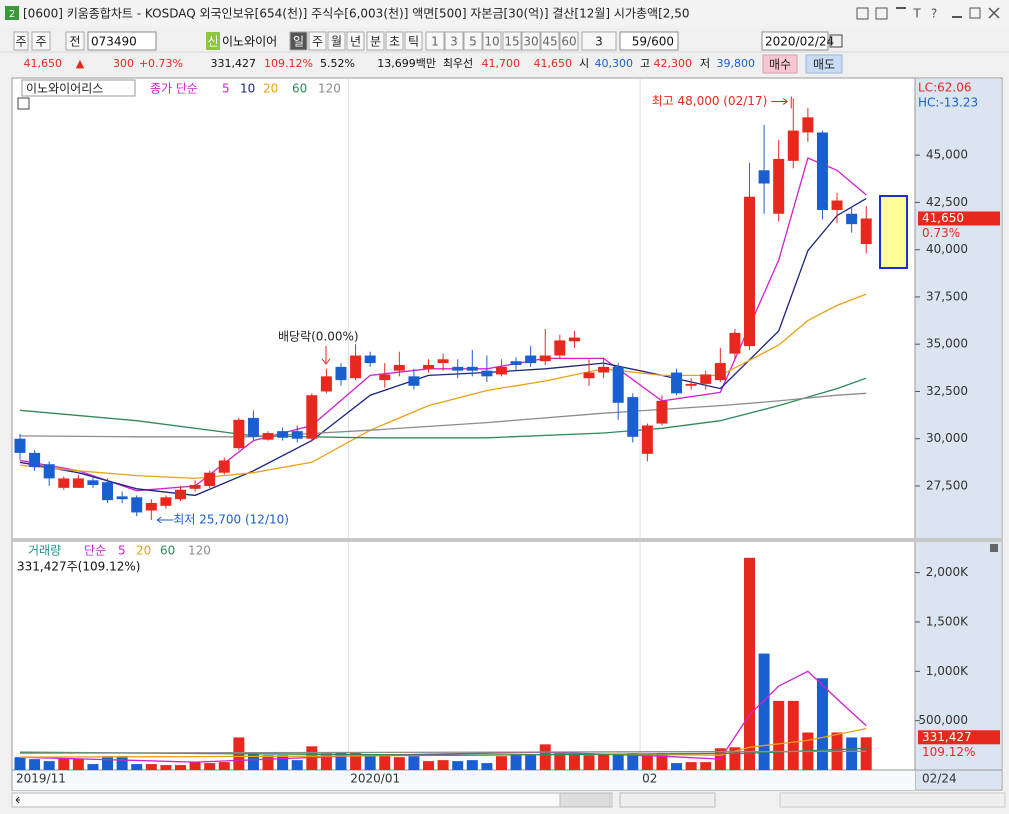 Image resolution: width=1009 pixels, height=814 pixels. I want to click on buy-button-box, so click(780, 64).